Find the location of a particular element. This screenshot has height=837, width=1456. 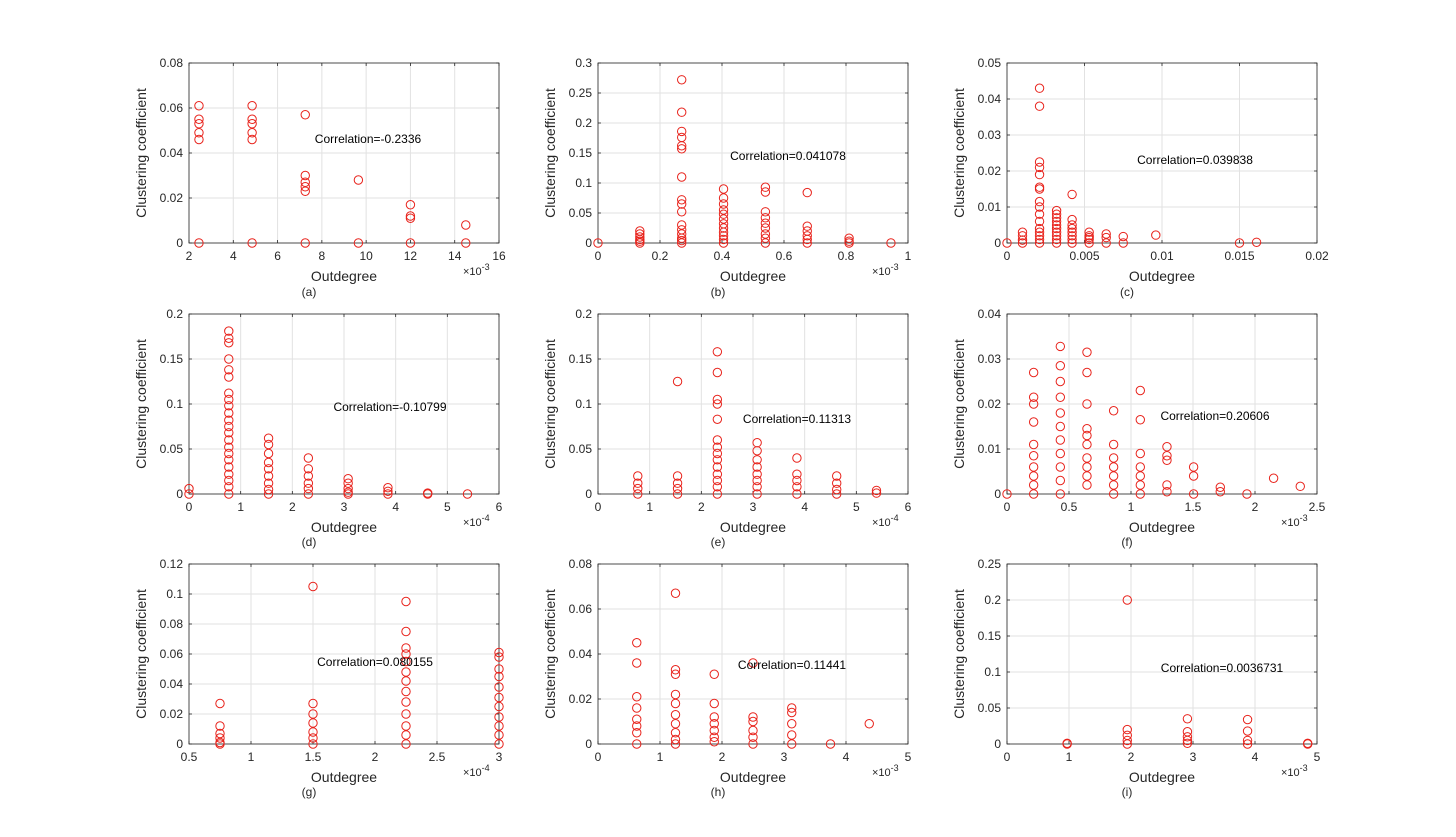

correlation-annotation: Correlation=0.11313 is located at coordinates (797, 419).